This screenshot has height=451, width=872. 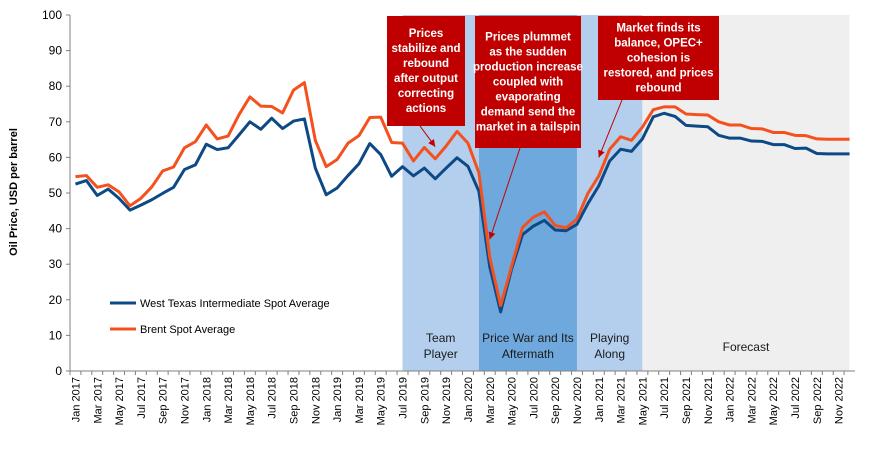 What do you see at coordinates (56, 335) in the screenshot?
I see `y-tick-label: 10` at bounding box center [56, 335].